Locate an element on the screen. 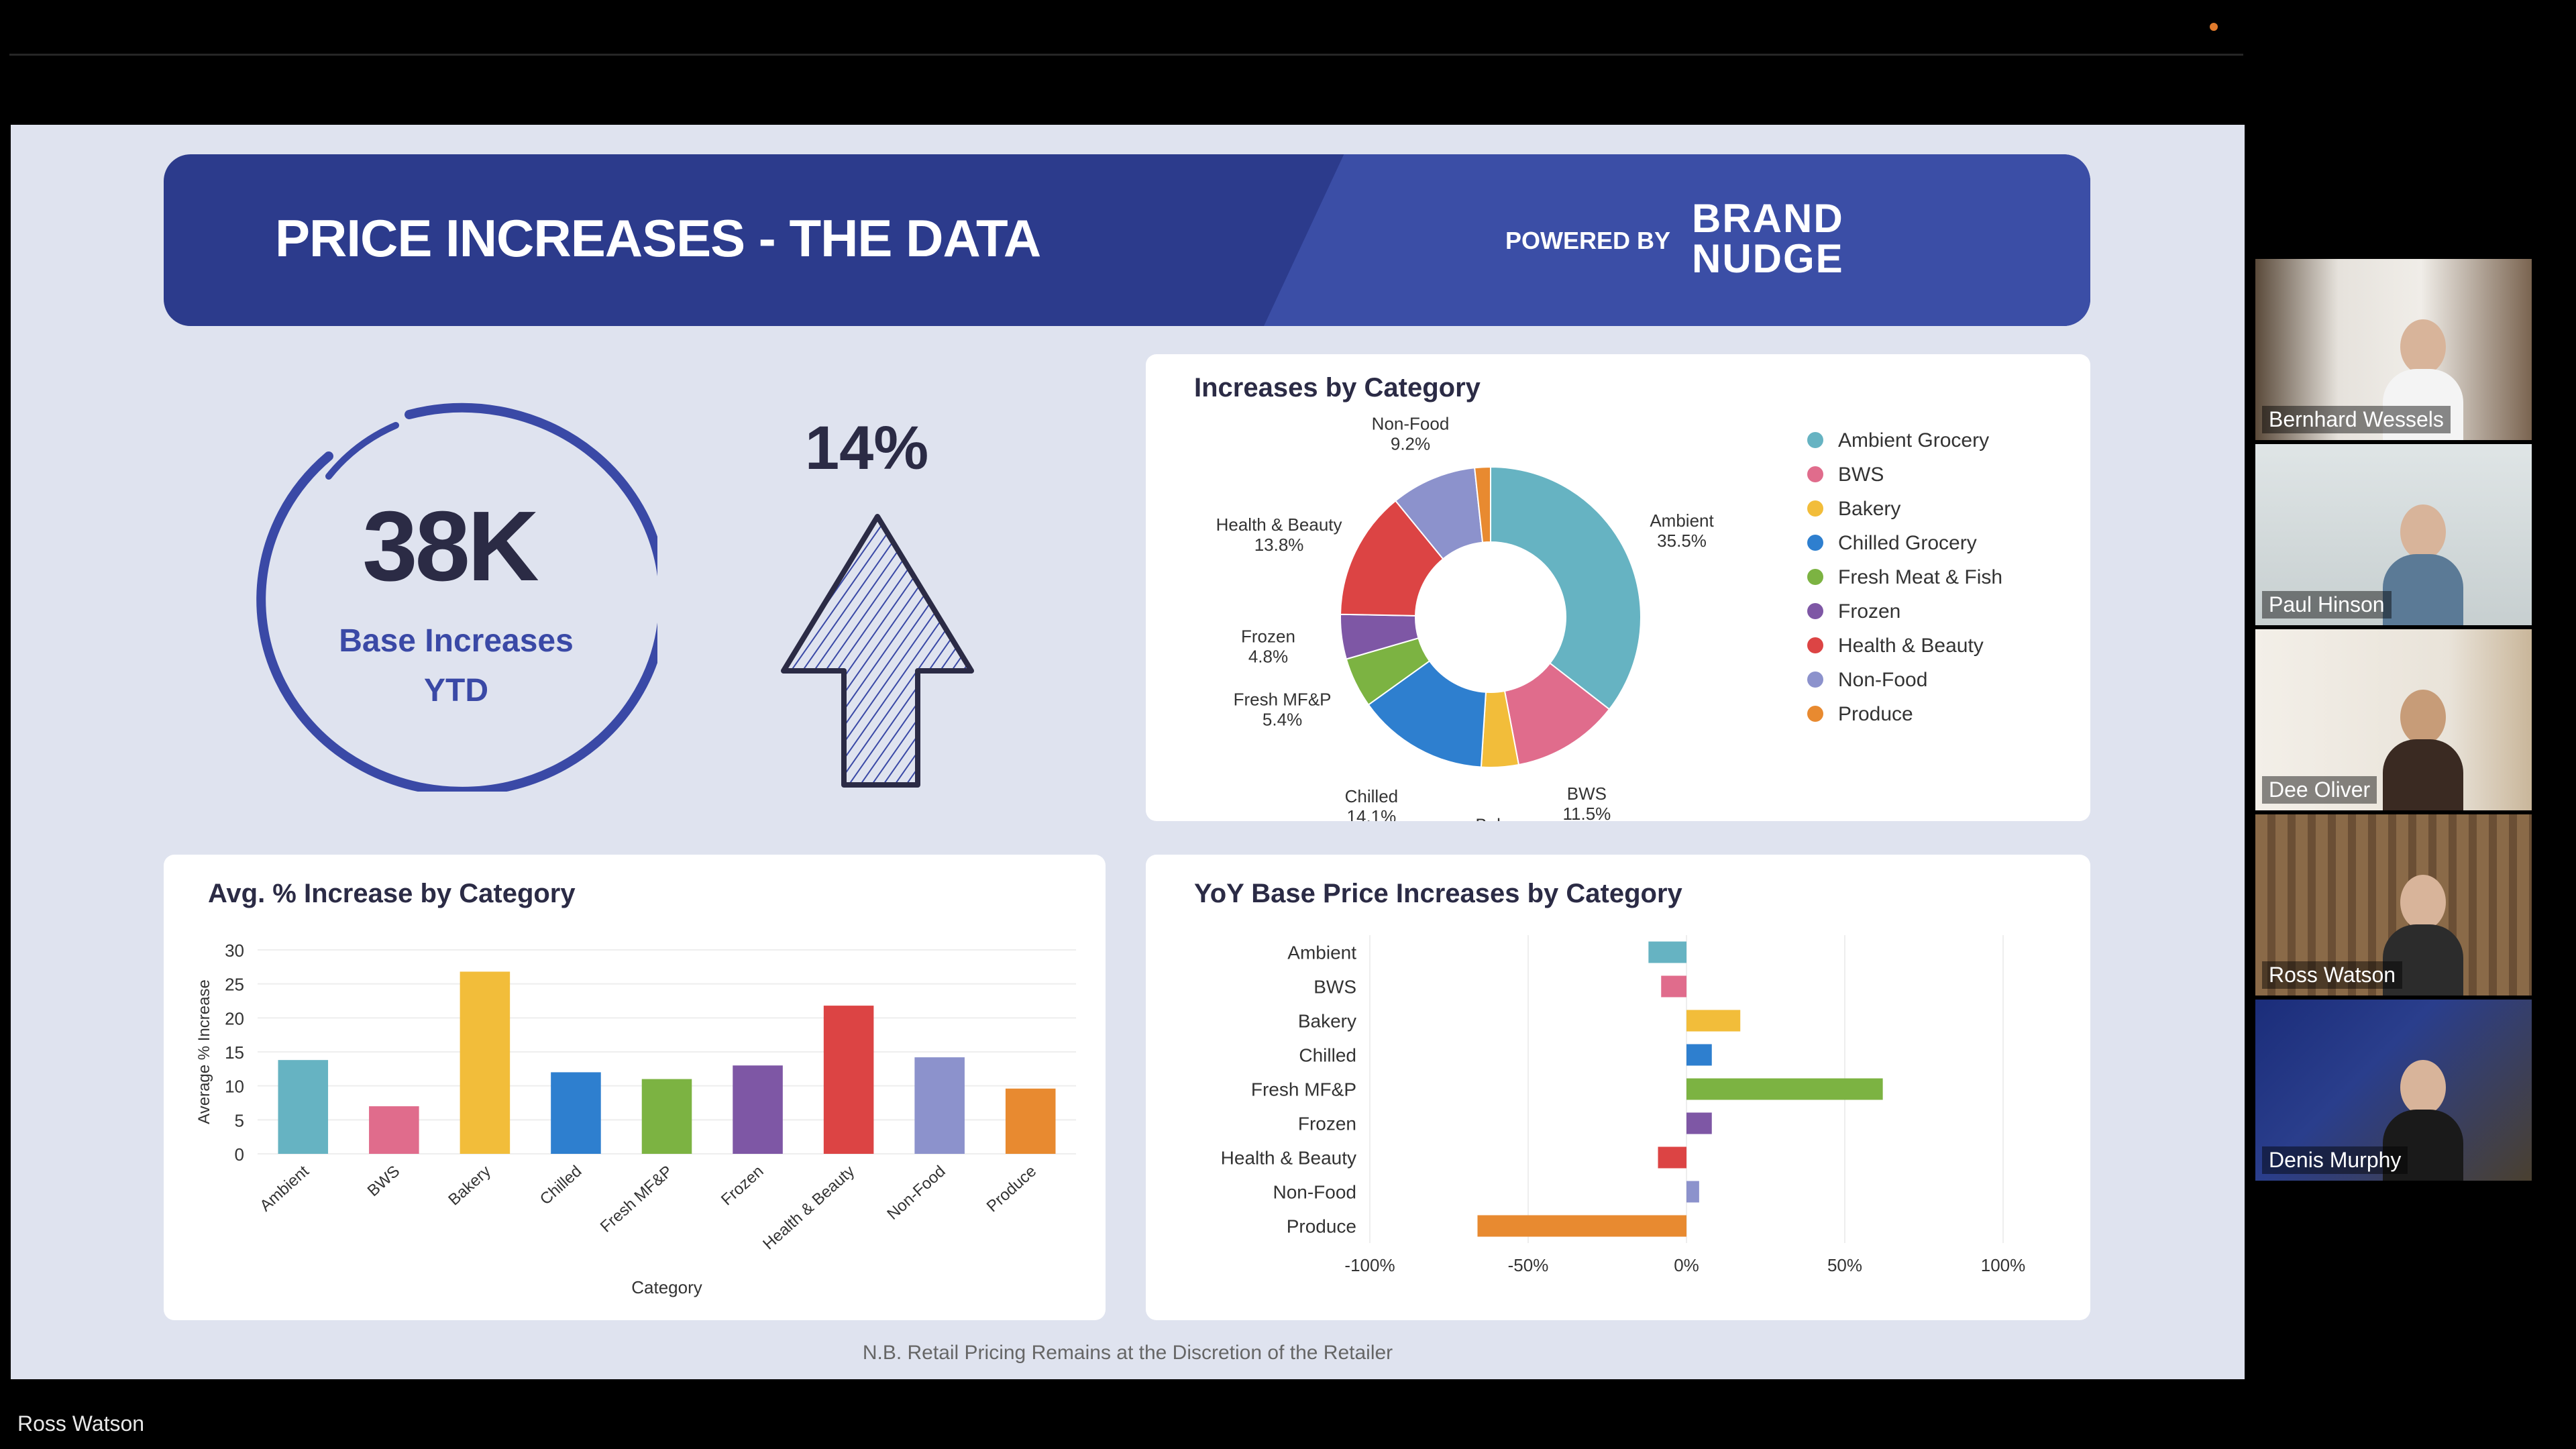 This screenshot has height=1449, width=2576. bar-frozen is located at coordinates (758, 1109).